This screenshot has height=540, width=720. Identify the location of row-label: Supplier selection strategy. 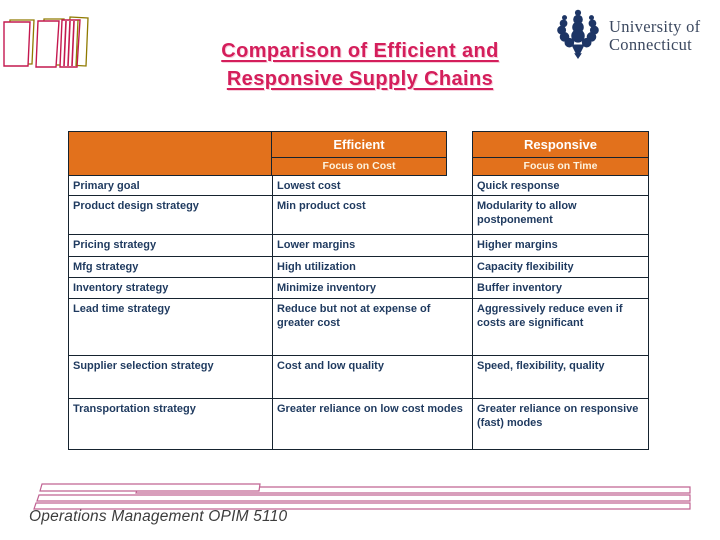
(143, 366).